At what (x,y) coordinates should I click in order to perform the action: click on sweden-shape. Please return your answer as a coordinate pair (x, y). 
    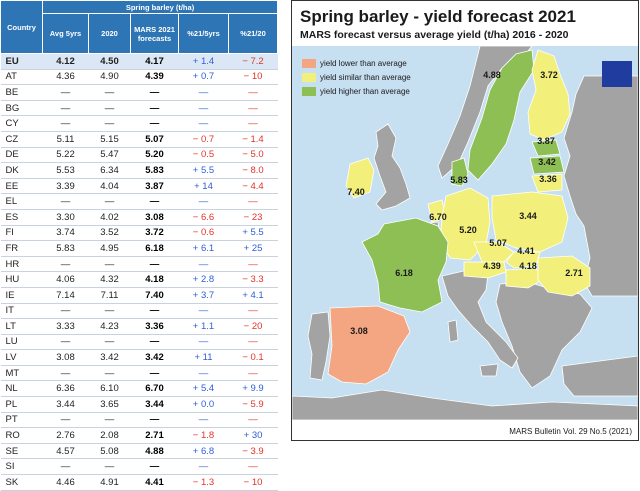
    Looking at the image, I should click on (501, 115).